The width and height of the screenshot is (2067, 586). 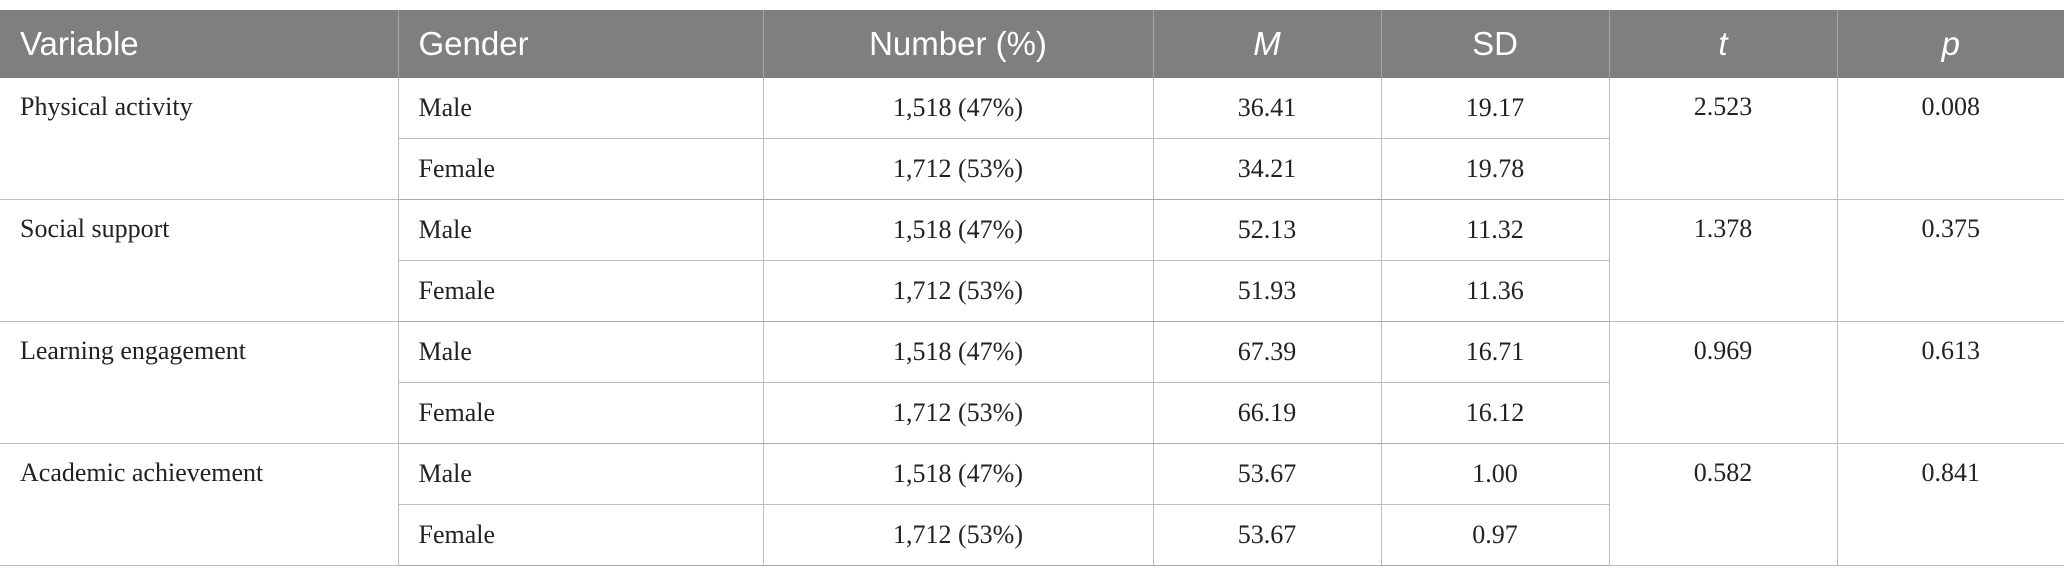 What do you see at coordinates (1950, 504) in the screenshot?
I see `p-cell: 0.841` at bounding box center [1950, 504].